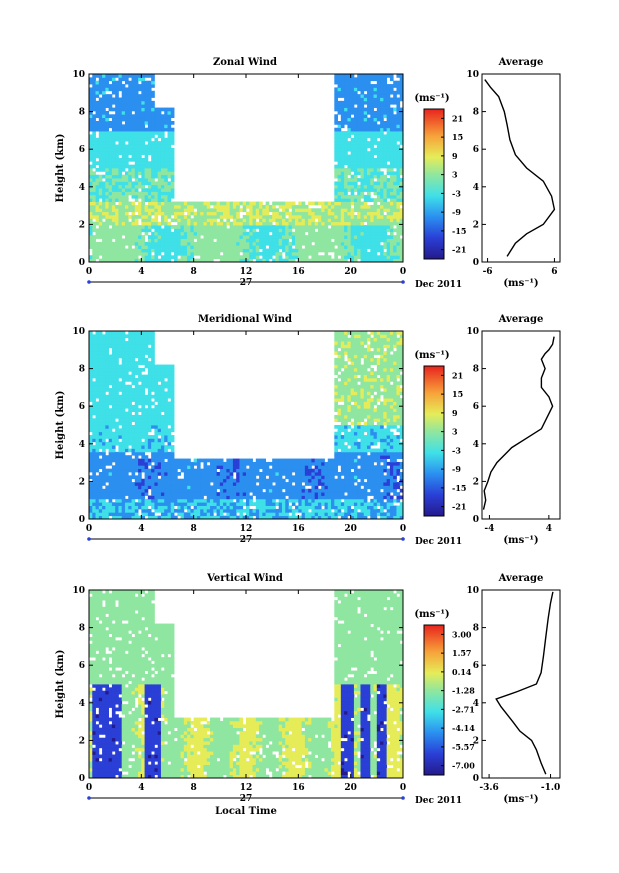 This screenshot has width=619, height=873. I want to click on panel-title: Zonal Wind, so click(245, 62).